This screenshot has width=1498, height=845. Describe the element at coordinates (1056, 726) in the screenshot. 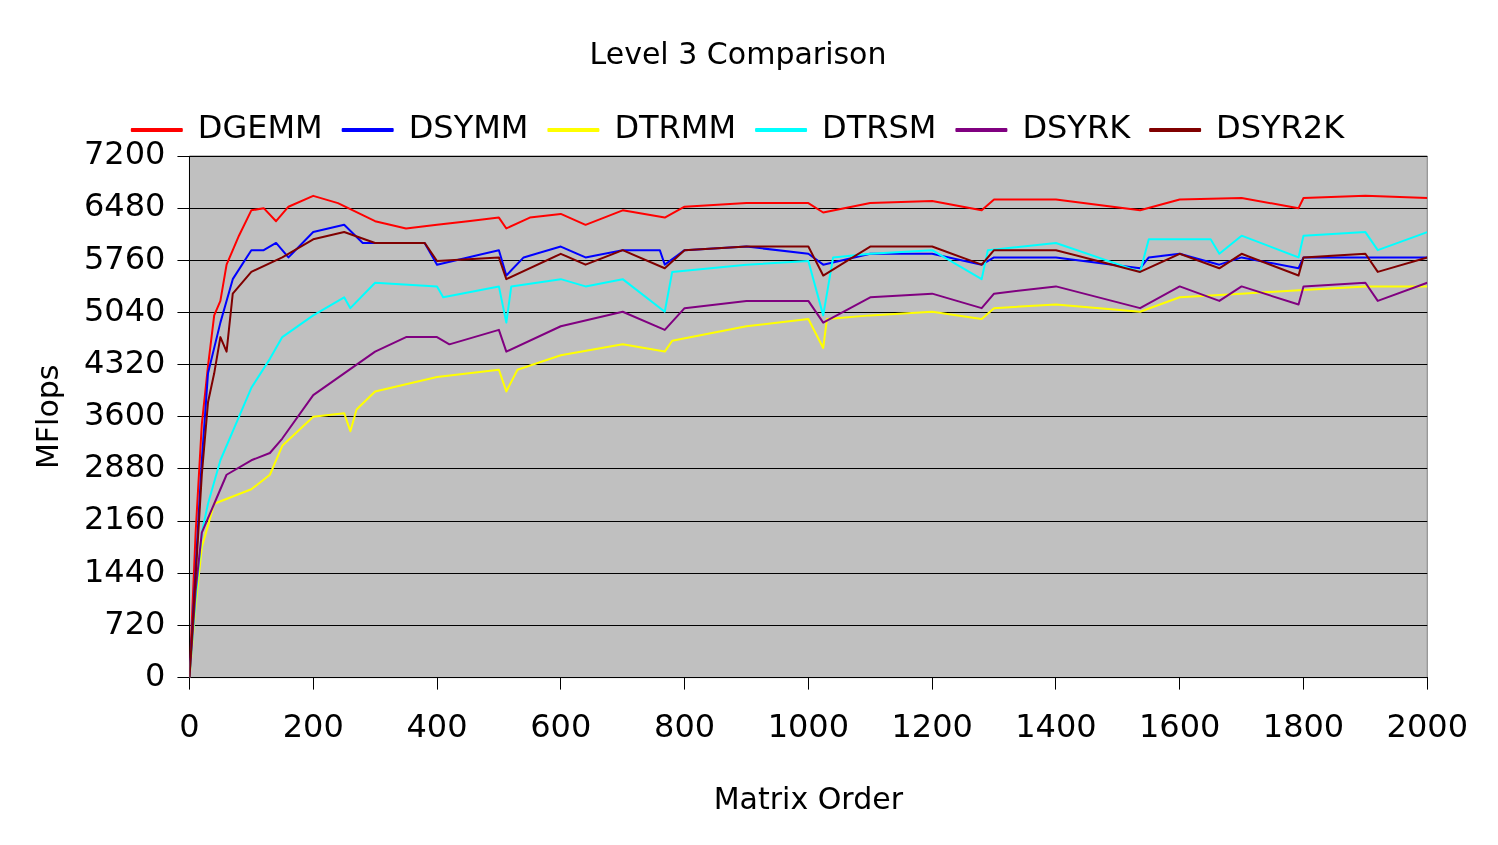

I see `x-tick-label: 1400` at that location.